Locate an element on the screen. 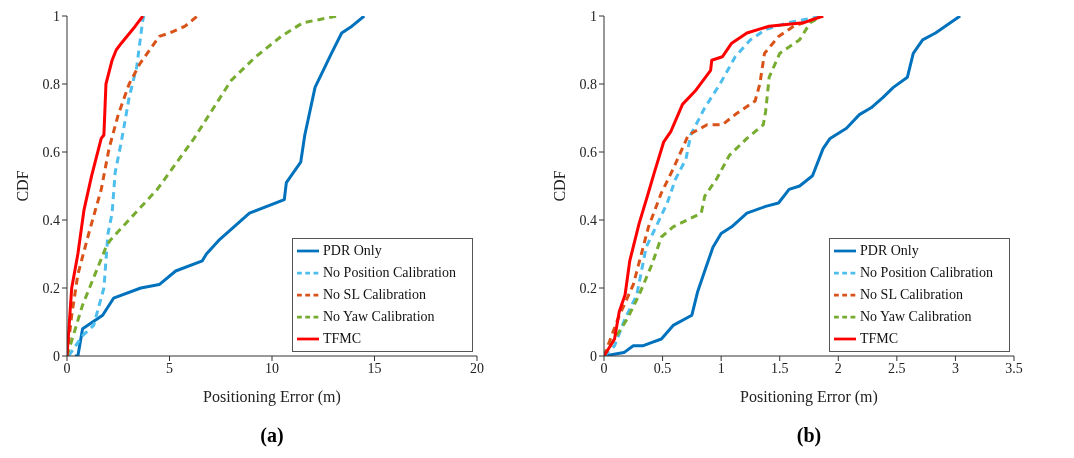 The image size is (1074, 458). x-tick-label: 2.5 is located at coordinates (897, 368).